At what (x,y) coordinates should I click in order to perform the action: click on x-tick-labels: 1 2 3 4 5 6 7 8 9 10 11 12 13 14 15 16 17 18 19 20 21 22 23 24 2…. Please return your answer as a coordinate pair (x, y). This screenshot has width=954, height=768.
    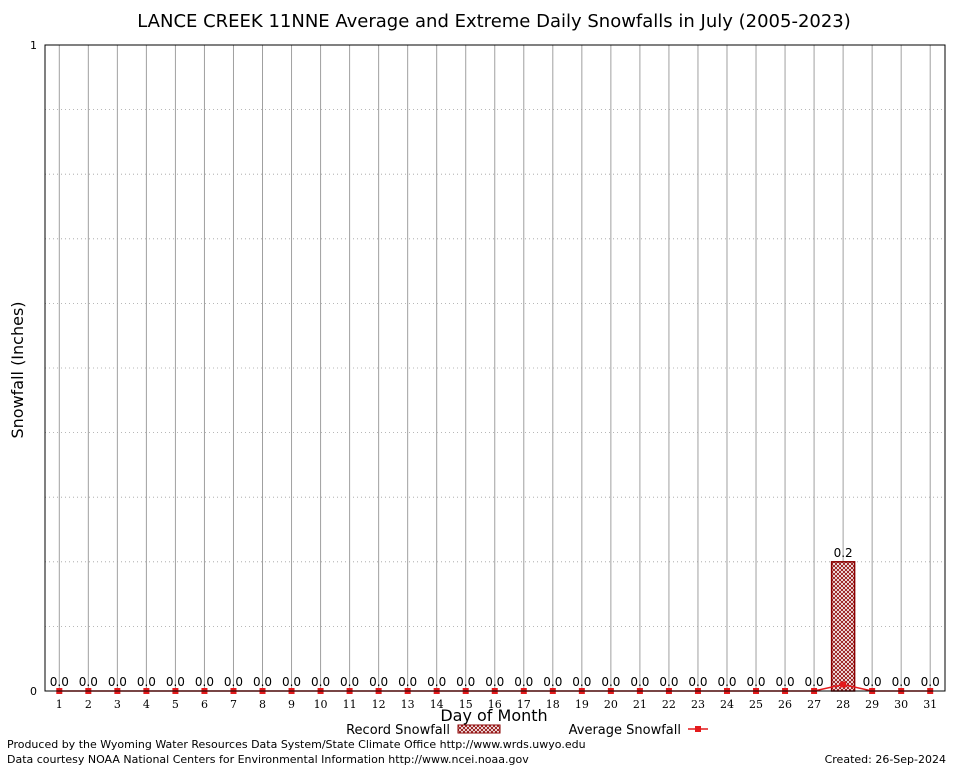
    Looking at the image, I should click on (496, 704).